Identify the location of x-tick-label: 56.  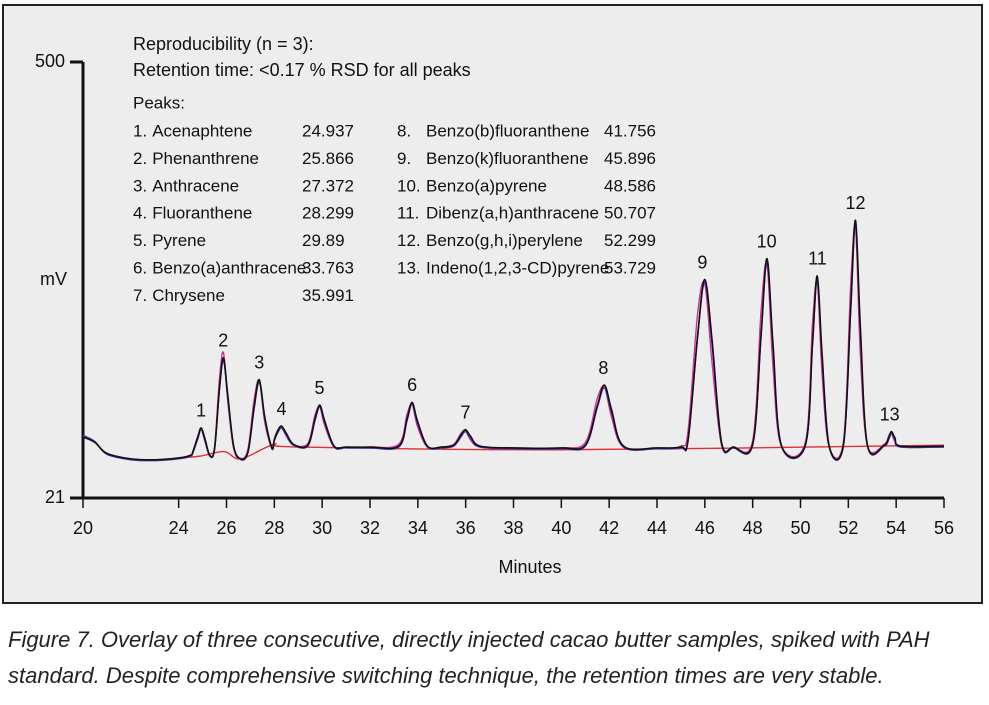
(944, 528).